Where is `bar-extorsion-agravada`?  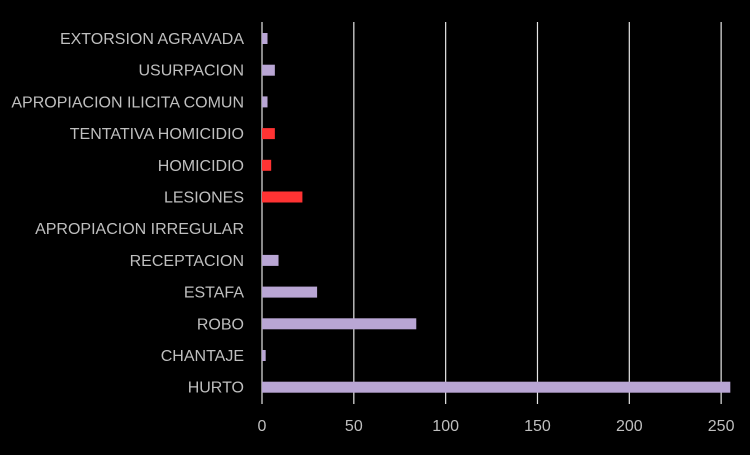 bar-extorsion-agravada is located at coordinates (265, 38).